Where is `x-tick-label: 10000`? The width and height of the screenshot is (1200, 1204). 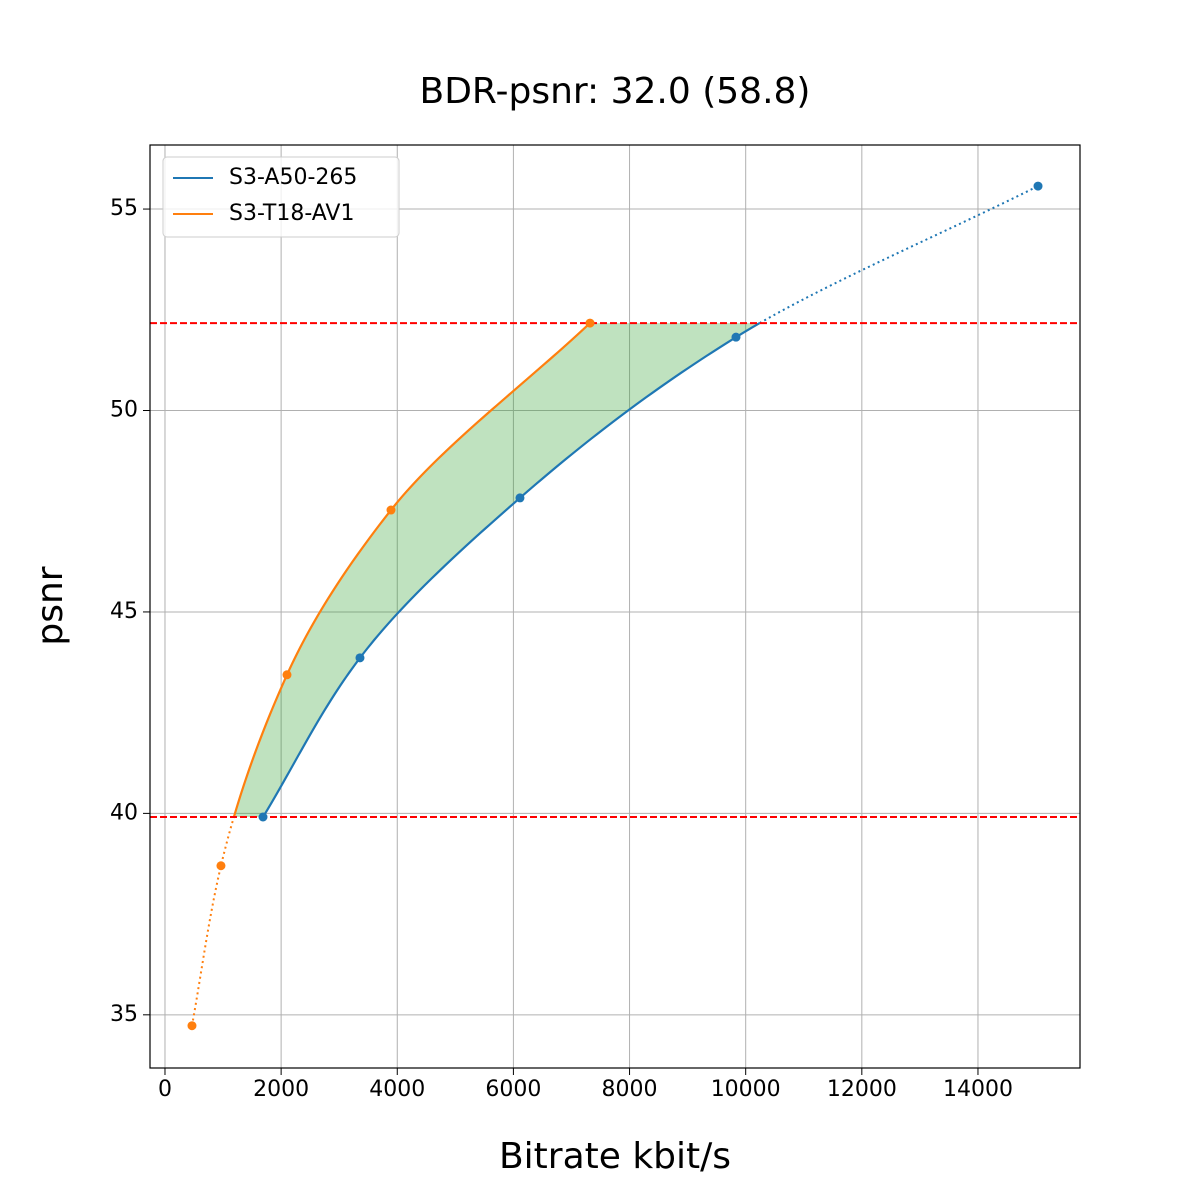 x-tick-label: 10000 is located at coordinates (746, 1089).